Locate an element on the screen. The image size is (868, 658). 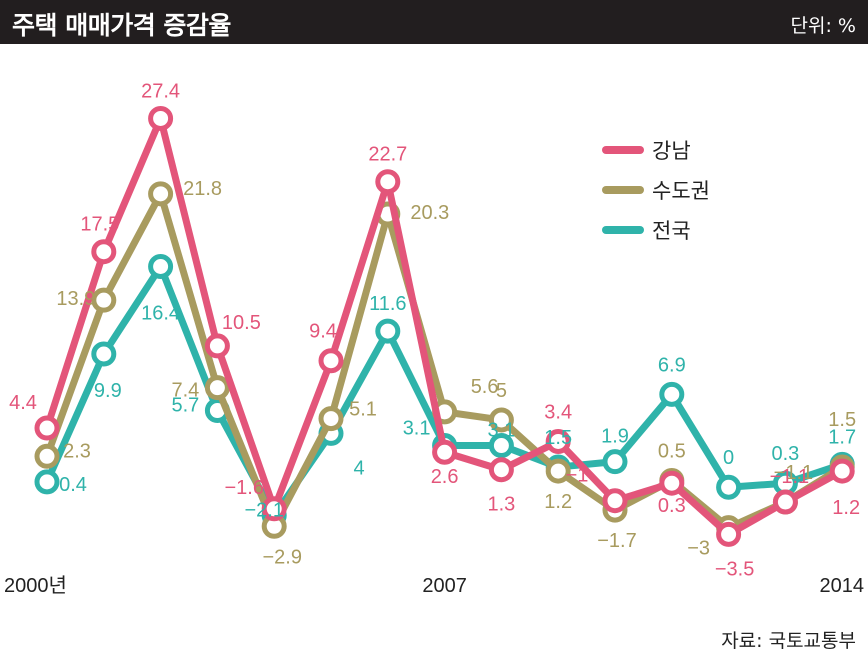
data-label-gangnam: 0.3 is located at coordinates (672, 506).